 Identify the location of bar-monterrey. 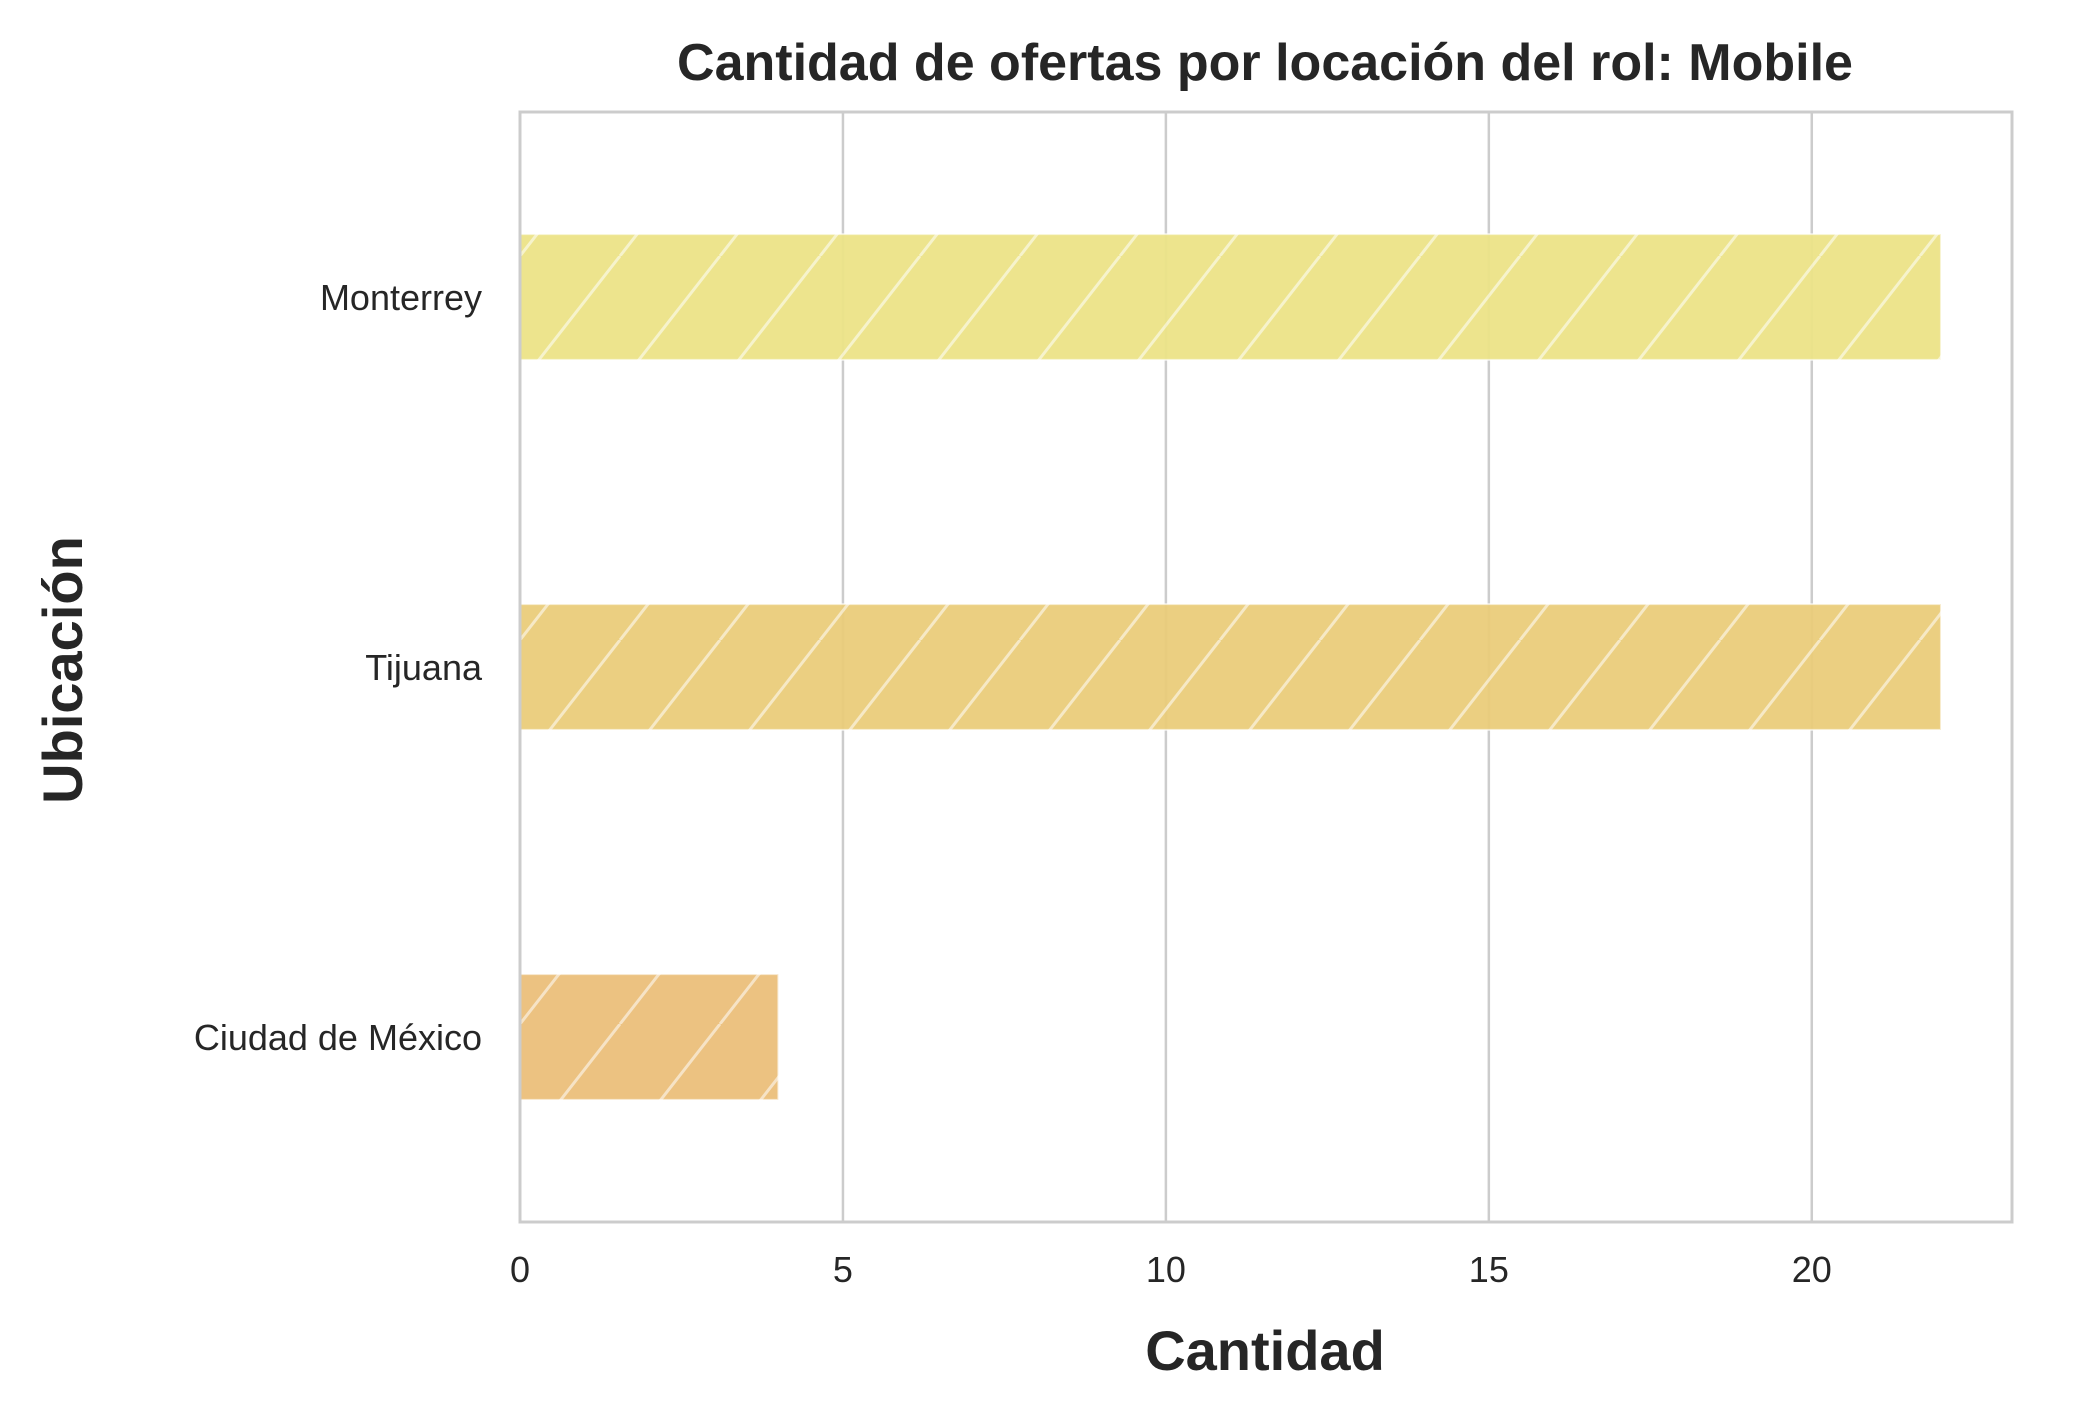
(1230, 297).